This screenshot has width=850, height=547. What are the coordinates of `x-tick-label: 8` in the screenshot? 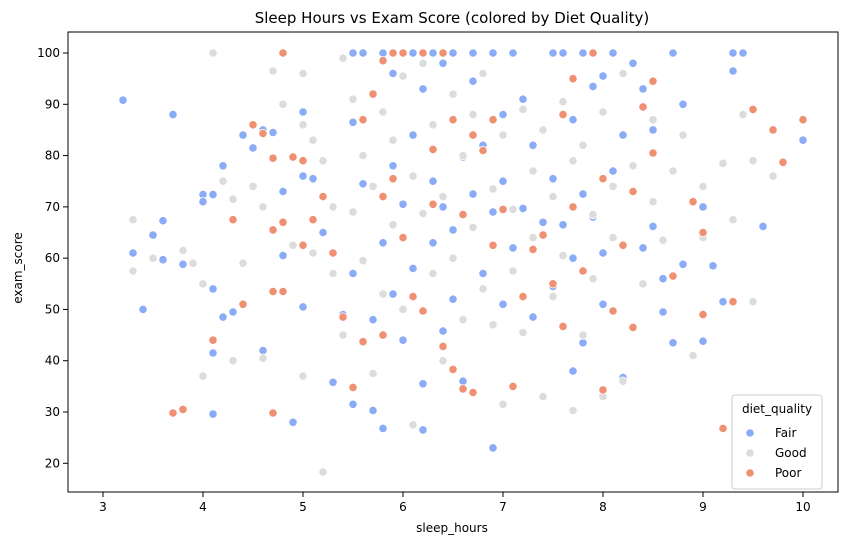 It's located at (603, 507).